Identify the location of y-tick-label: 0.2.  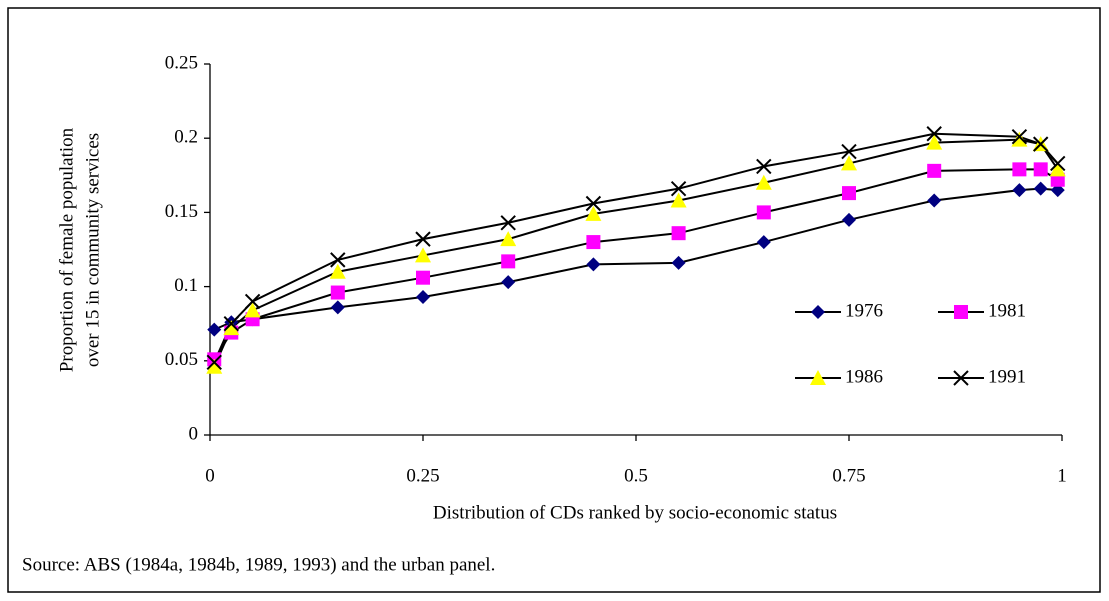
(186, 137).